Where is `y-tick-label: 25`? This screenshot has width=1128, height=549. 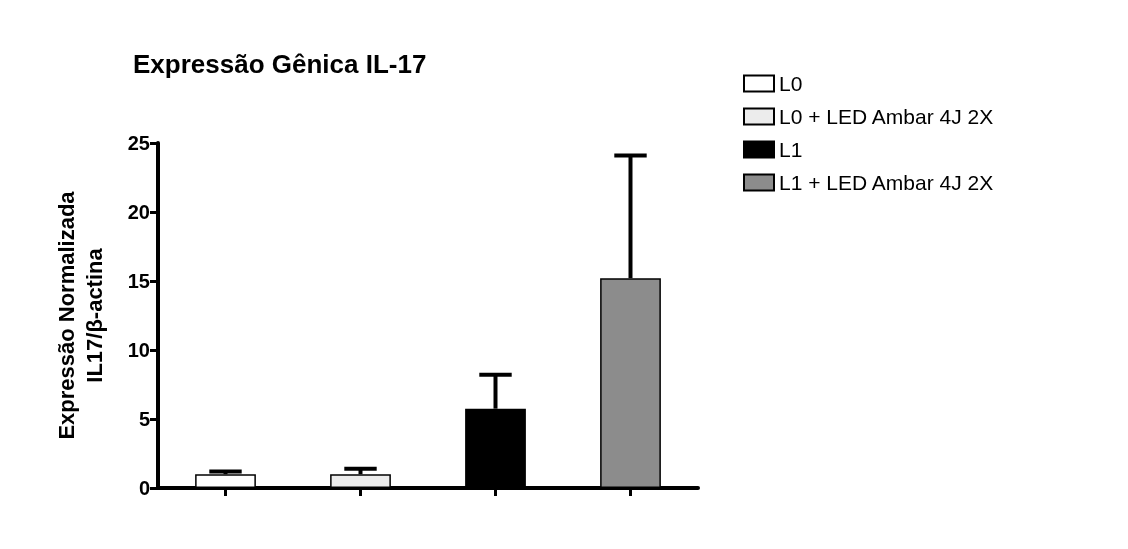
y-tick-label: 25 is located at coordinates (138, 143).